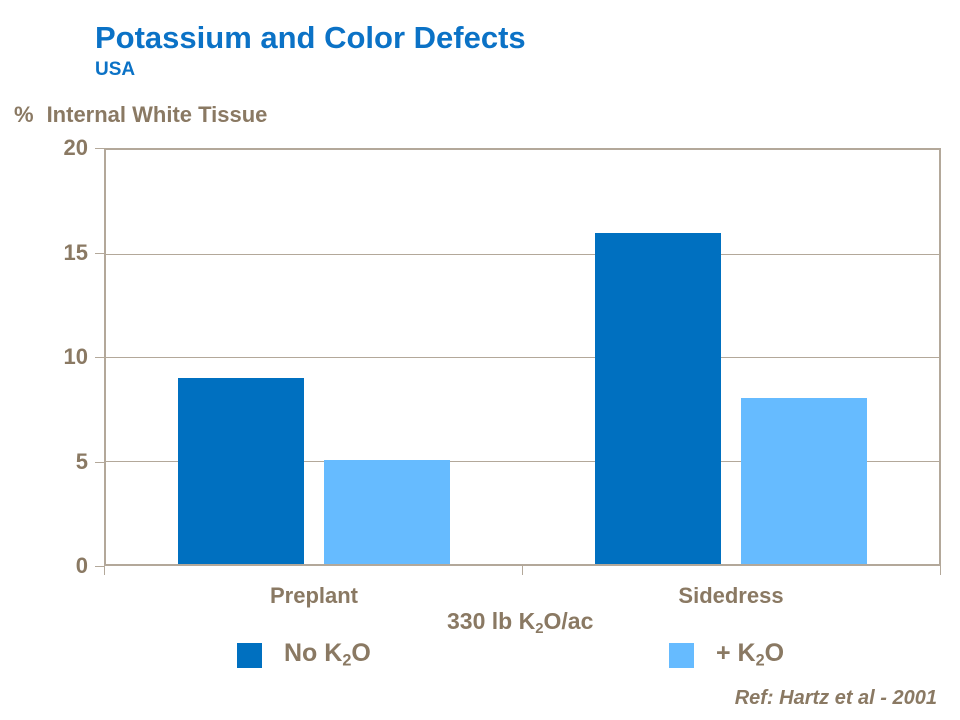 This screenshot has height=720, width=960. Describe the element at coordinates (750, 654) in the screenshot. I see `legend-label-plus-k2o: + K2O` at that location.